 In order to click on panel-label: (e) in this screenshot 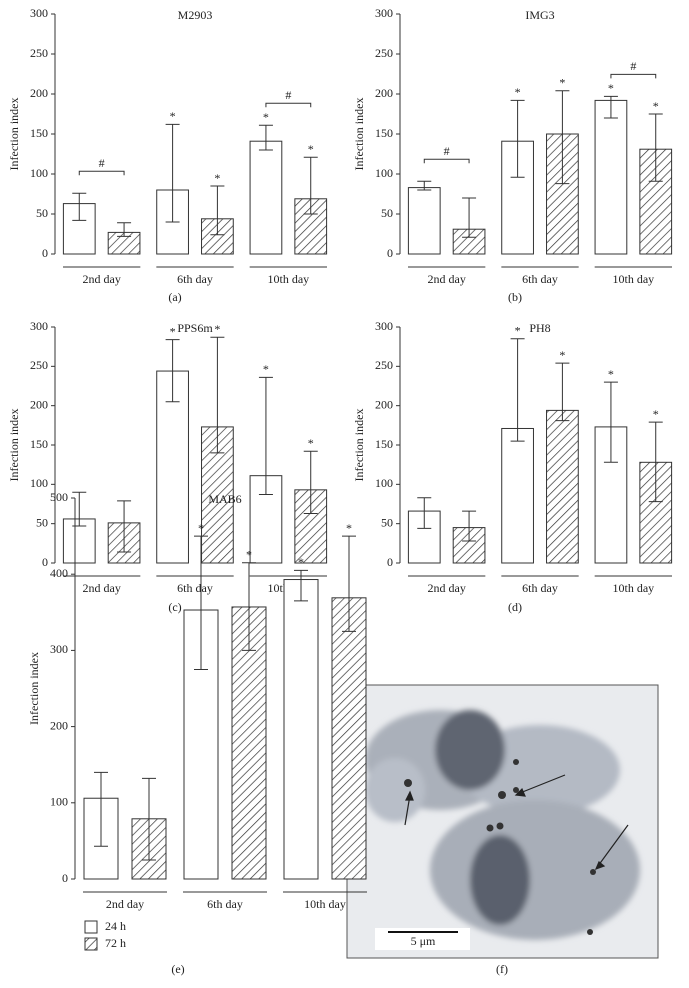, I will do `click(177, 969)`.